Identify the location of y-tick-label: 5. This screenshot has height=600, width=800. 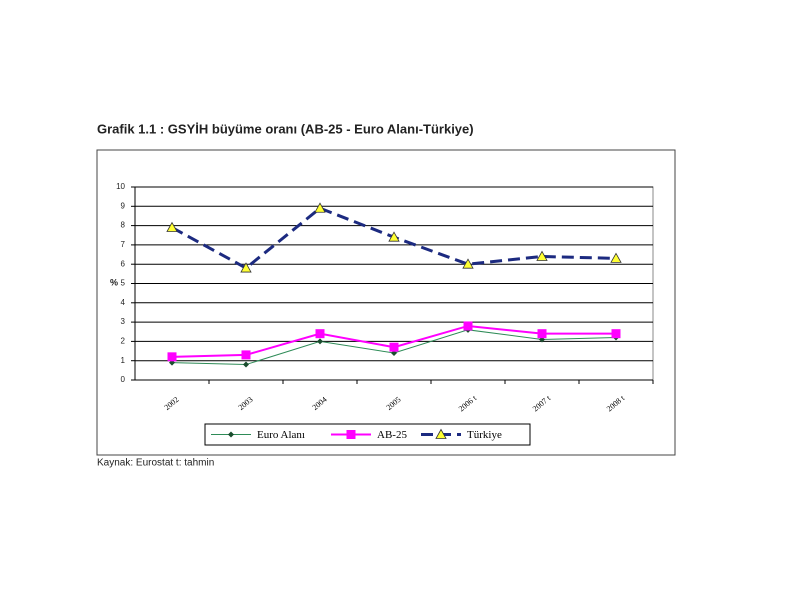
(123, 283).